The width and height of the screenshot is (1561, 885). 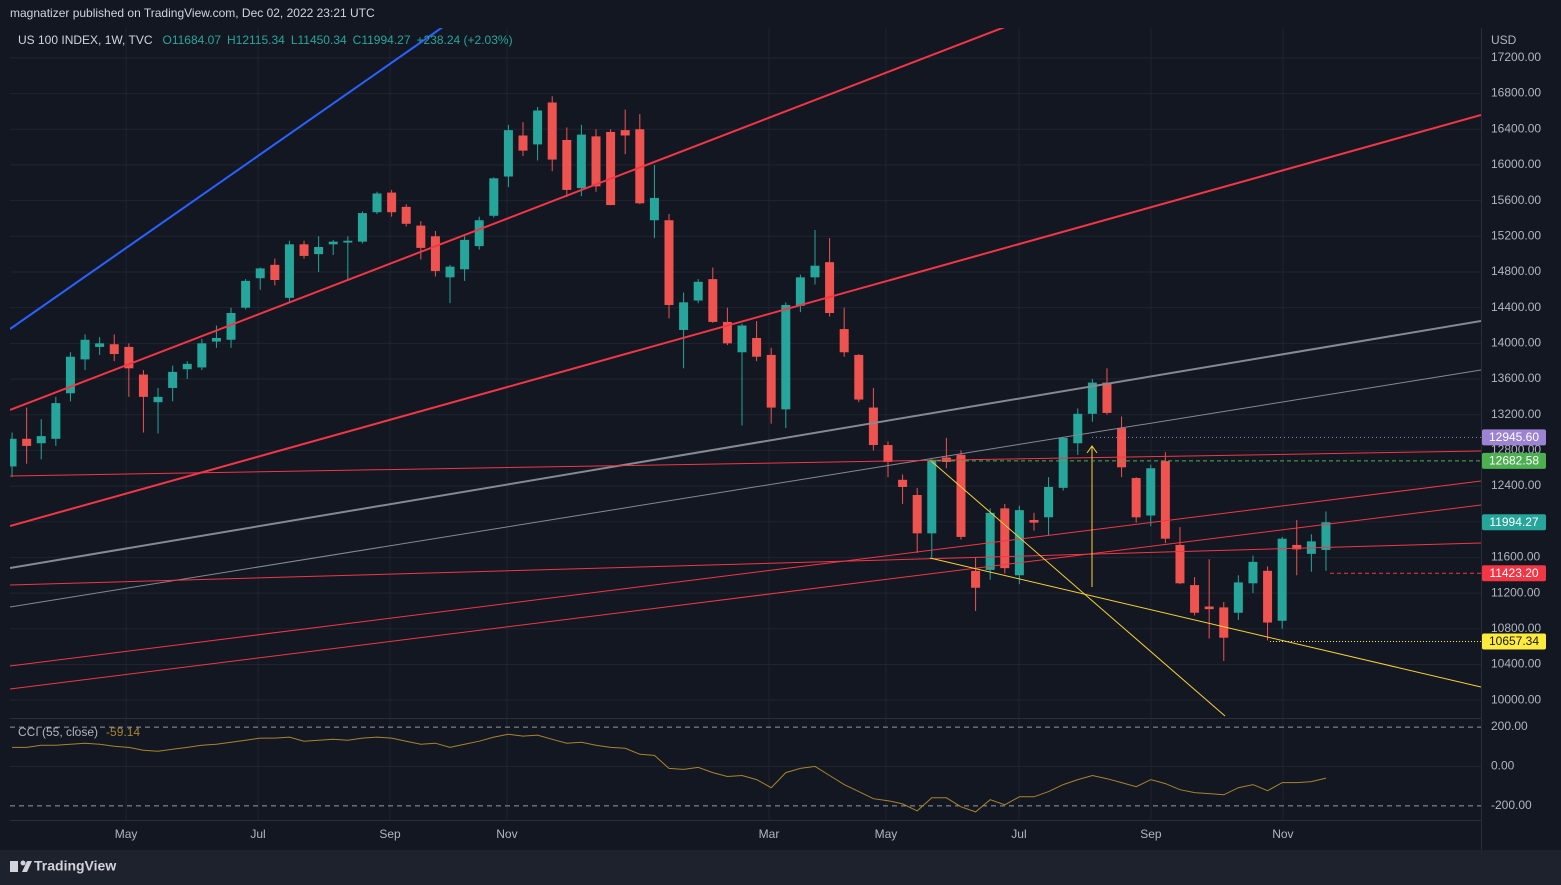 What do you see at coordinates (1503, 766) in the screenshot?
I see `y-tick-label: 0.00` at bounding box center [1503, 766].